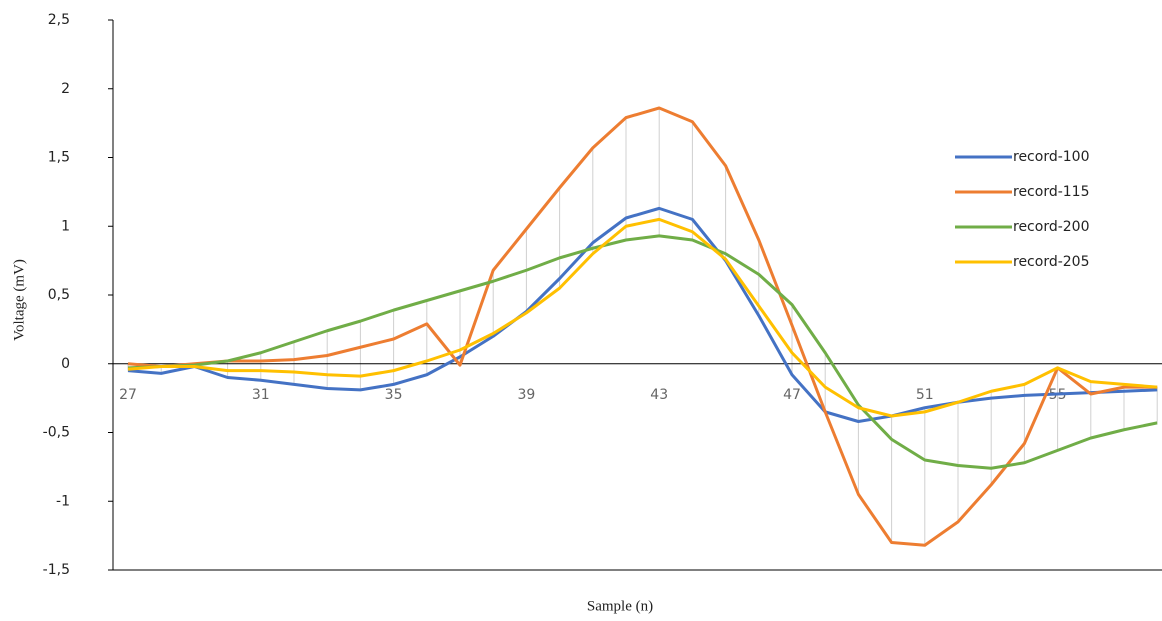 Image resolution: width=1162 pixels, height=621 pixels. I want to click on x-tick-label: 47, so click(792, 395).